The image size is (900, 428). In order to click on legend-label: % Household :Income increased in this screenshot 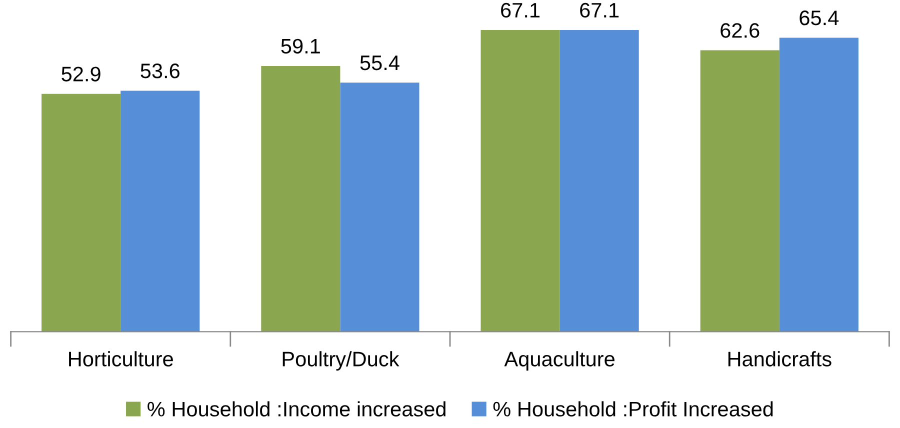, I will do `click(297, 409)`.